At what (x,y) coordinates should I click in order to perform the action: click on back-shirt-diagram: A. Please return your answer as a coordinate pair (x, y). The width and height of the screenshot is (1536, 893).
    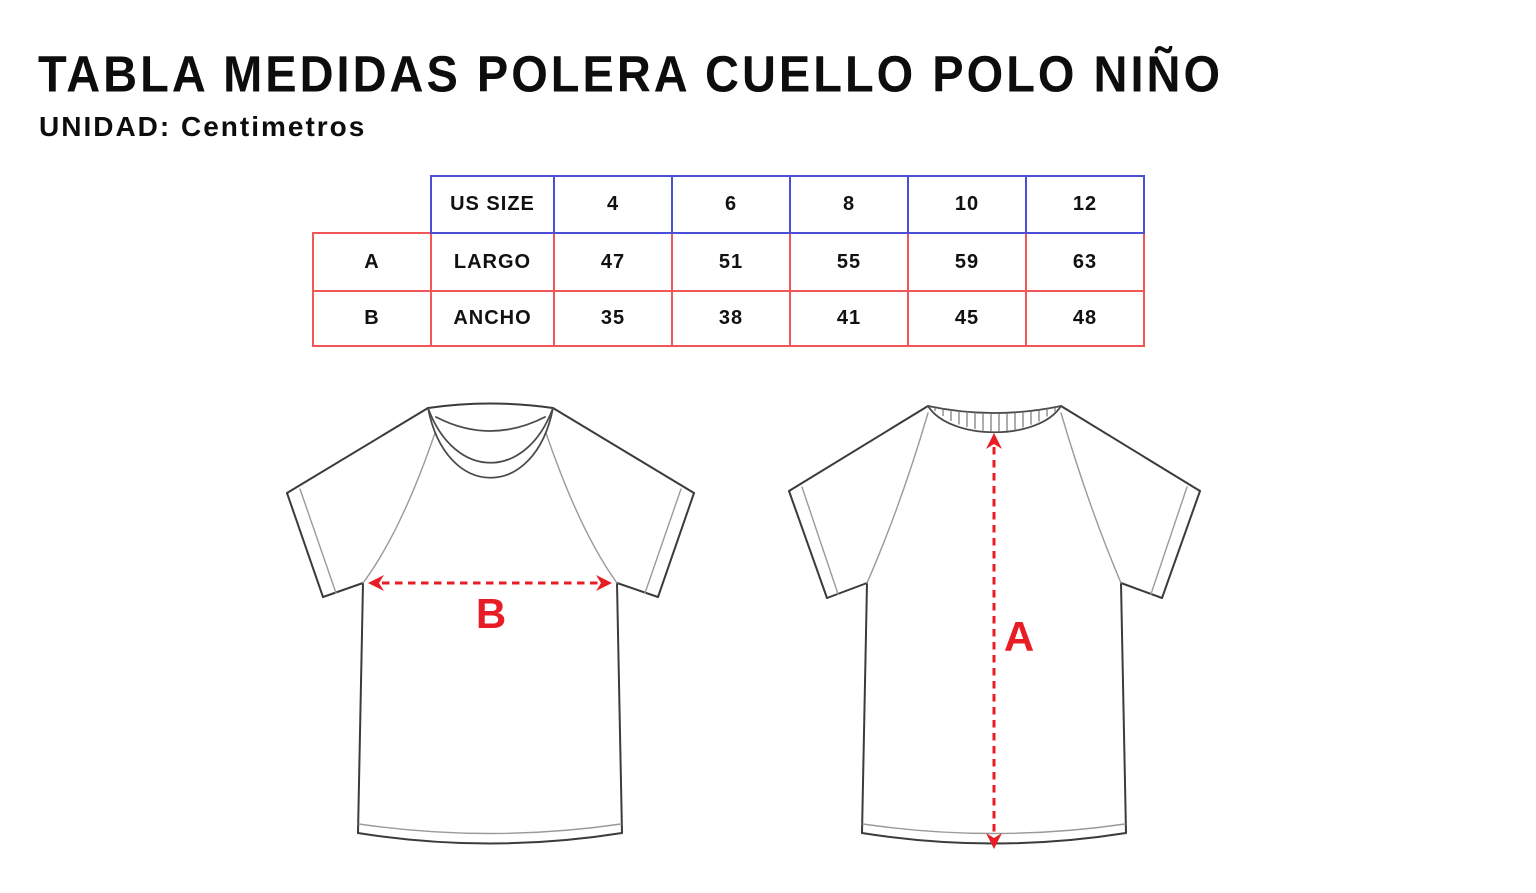
    Looking at the image, I should click on (994, 627).